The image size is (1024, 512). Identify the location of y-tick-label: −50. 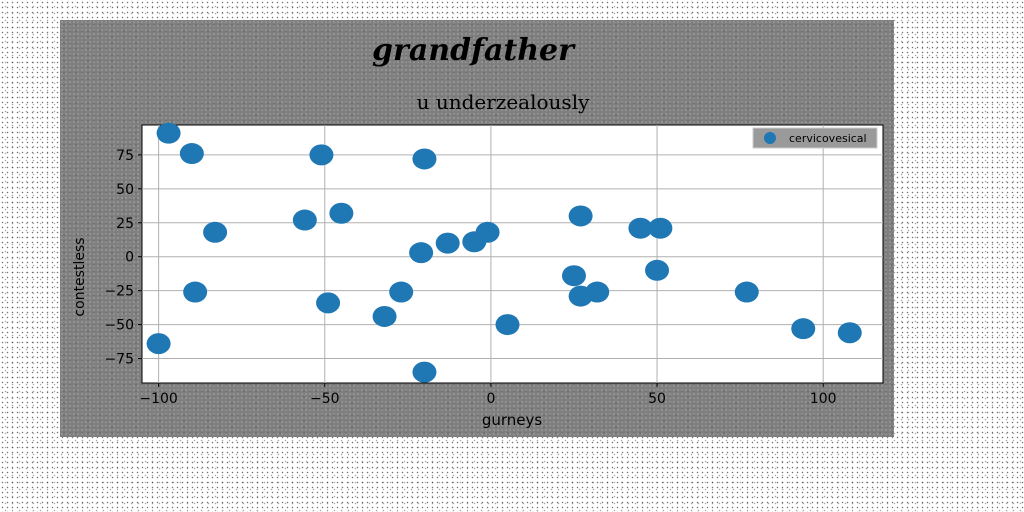
(119, 326).